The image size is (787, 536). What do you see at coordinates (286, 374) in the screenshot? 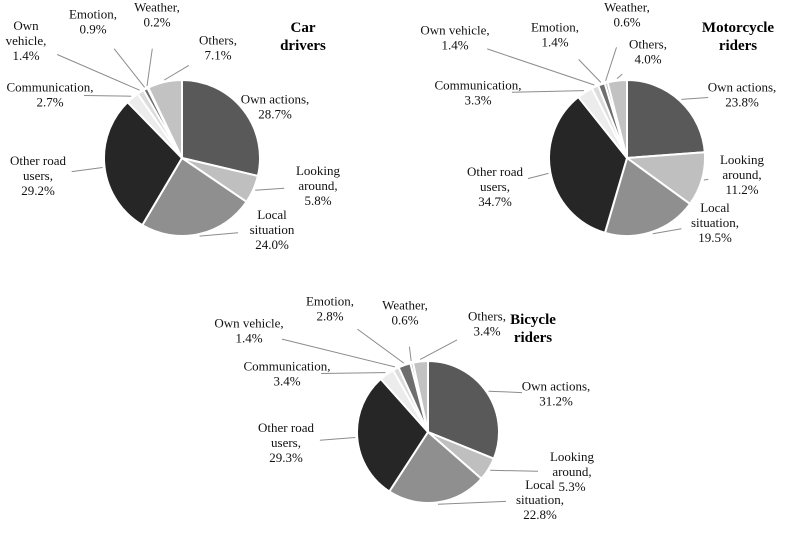
I see `data-label-communication: Communication, 3.4%` at bounding box center [286, 374].